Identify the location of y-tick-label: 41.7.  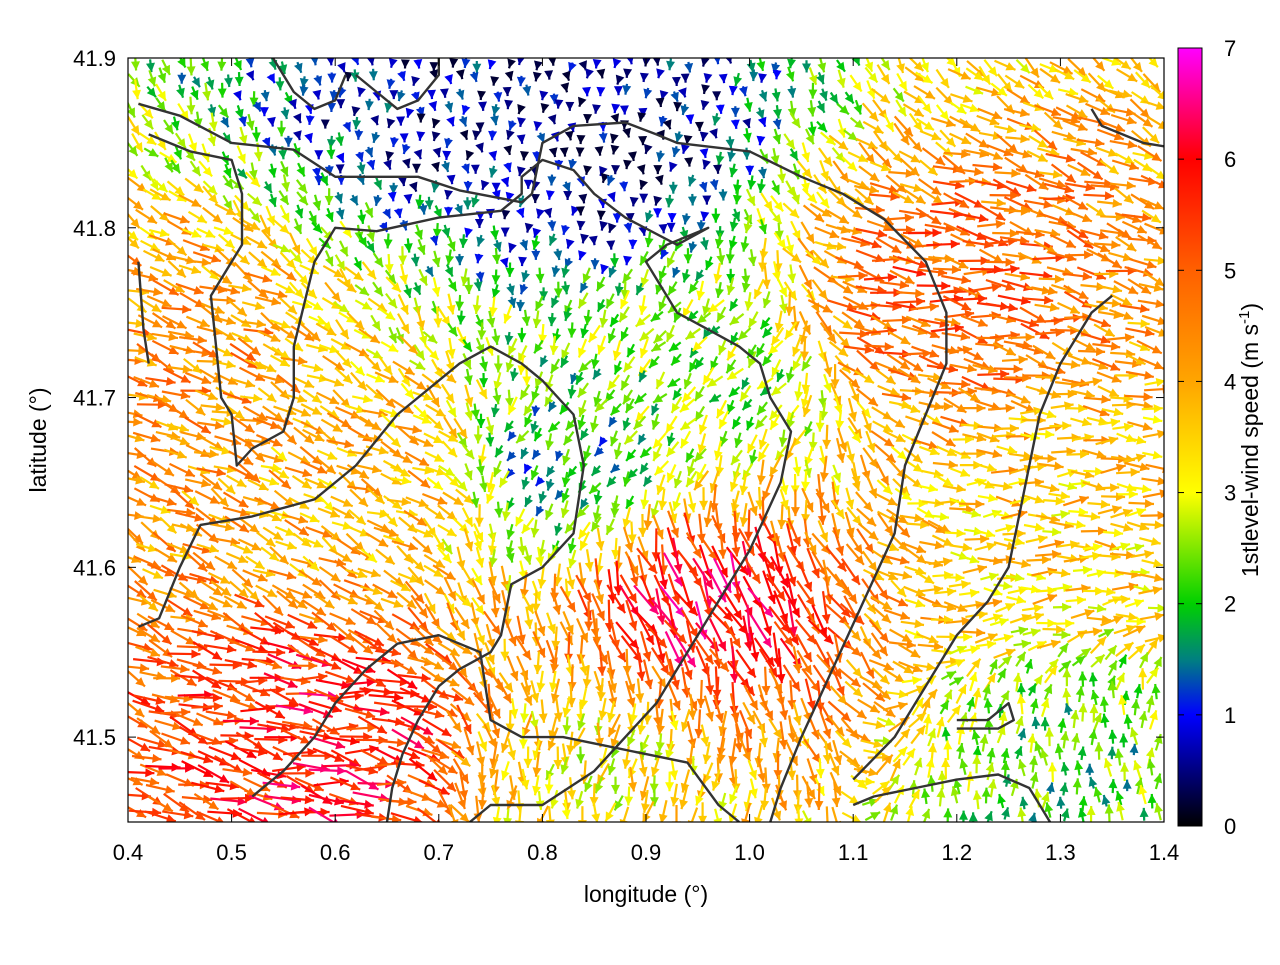
(94, 398).